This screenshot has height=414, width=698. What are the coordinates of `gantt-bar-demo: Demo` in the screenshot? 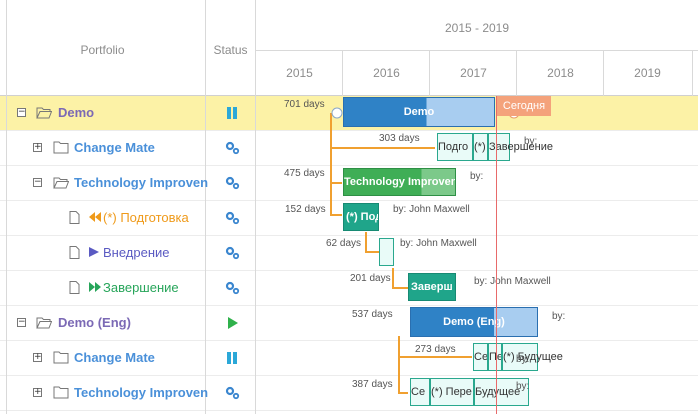 It's located at (419, 112).